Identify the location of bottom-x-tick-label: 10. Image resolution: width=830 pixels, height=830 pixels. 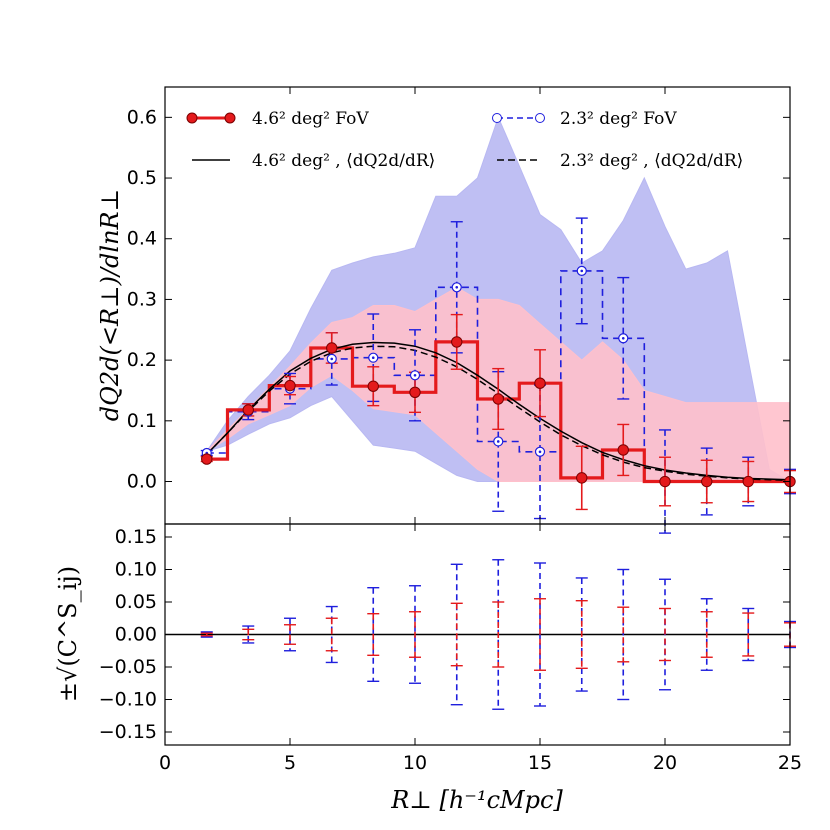
(415, 763).